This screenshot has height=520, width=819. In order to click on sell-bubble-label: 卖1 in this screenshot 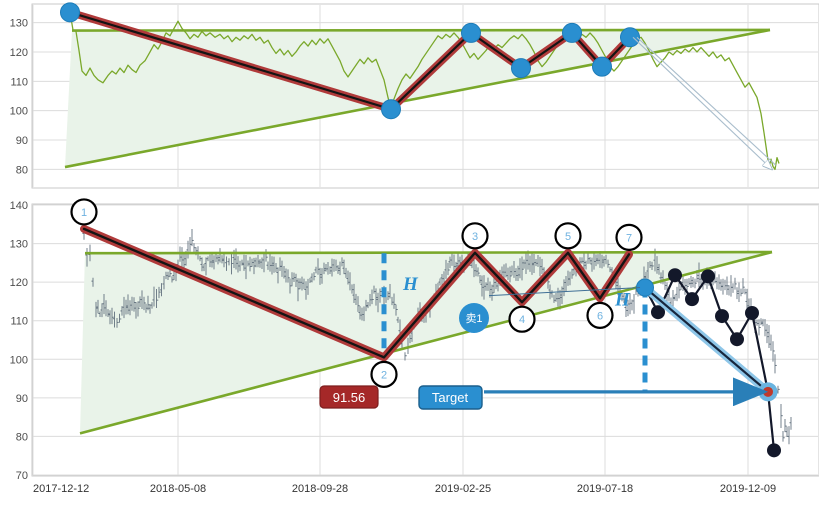, I will do `click(473, 318)`.